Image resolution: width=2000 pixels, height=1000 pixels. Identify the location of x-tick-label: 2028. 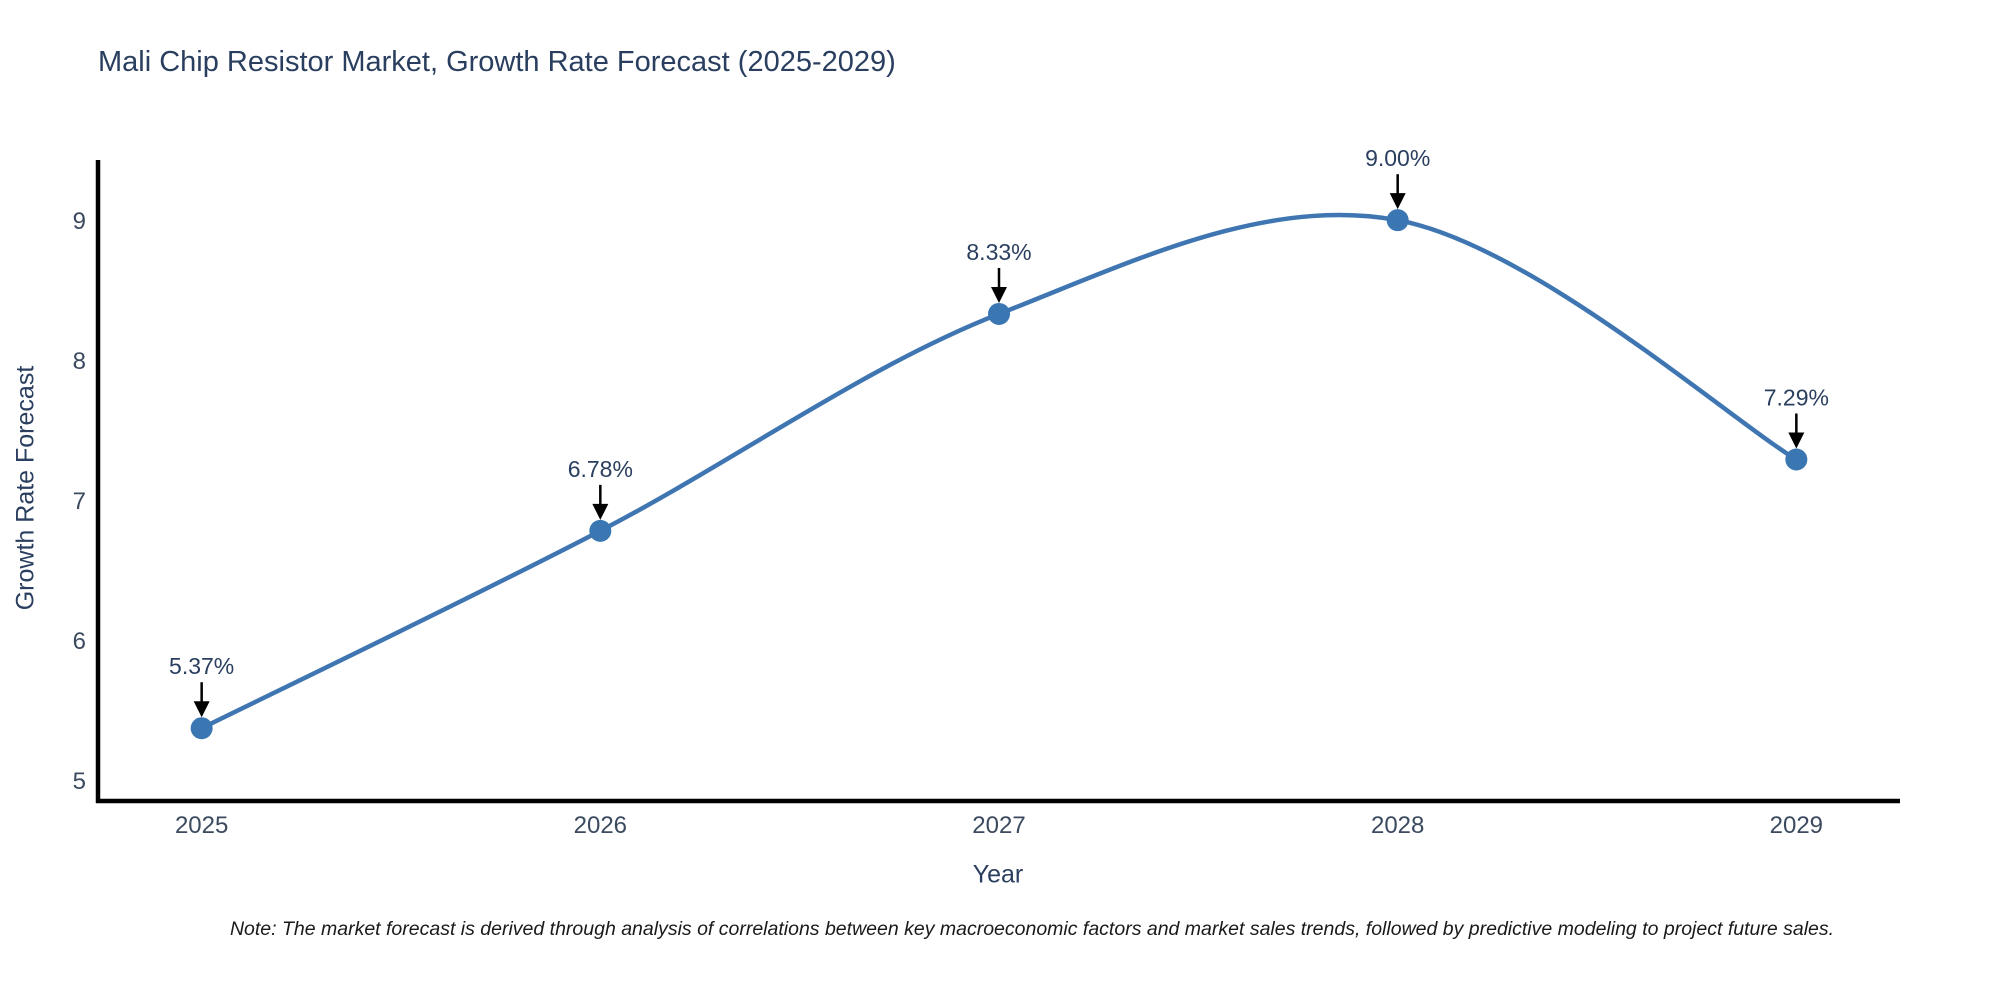
(1397, 825).